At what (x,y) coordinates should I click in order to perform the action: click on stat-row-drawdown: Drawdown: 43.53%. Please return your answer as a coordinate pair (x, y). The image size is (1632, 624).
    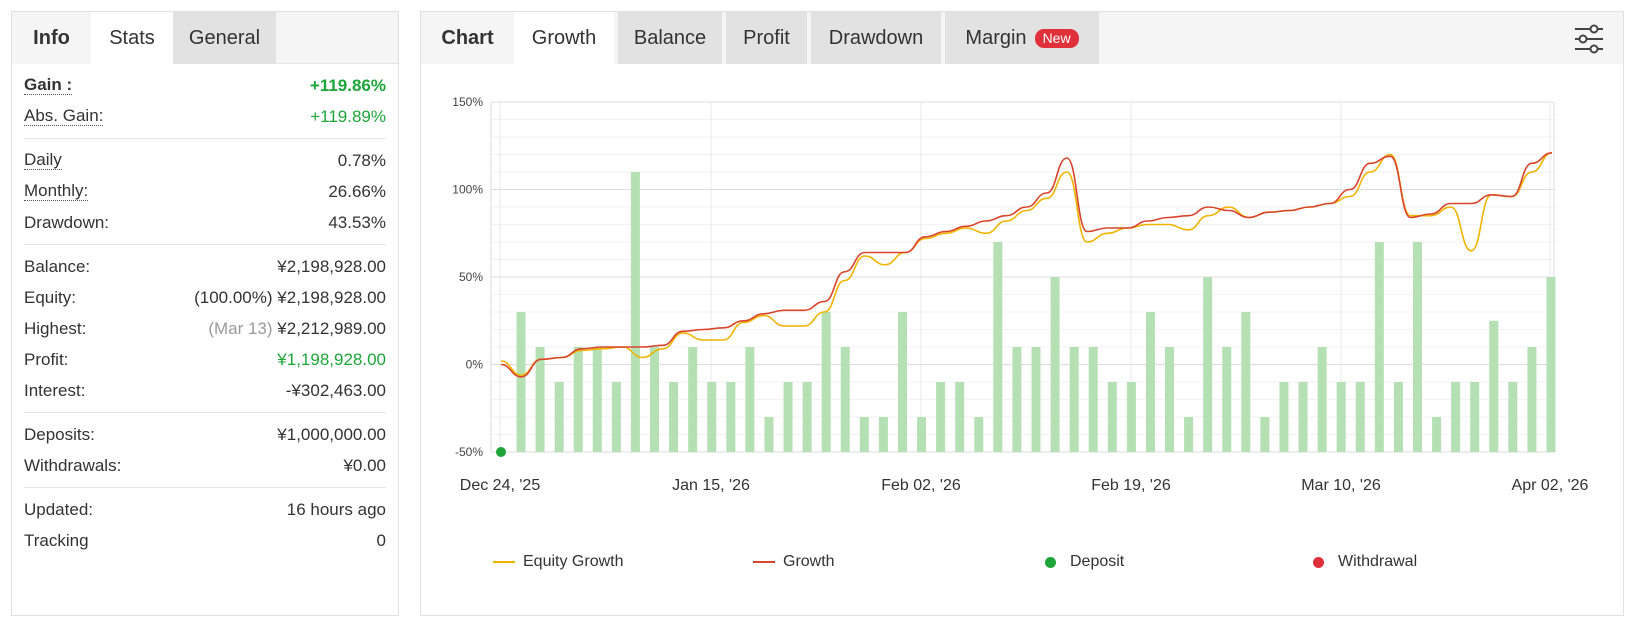
    Looking at the image, I should click on (205, 222).